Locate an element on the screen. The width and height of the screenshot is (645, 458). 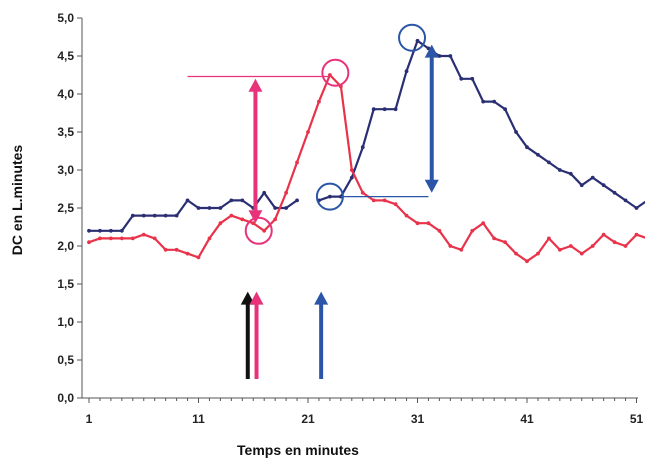
series-navy-line is located at coordinates (193, 211).